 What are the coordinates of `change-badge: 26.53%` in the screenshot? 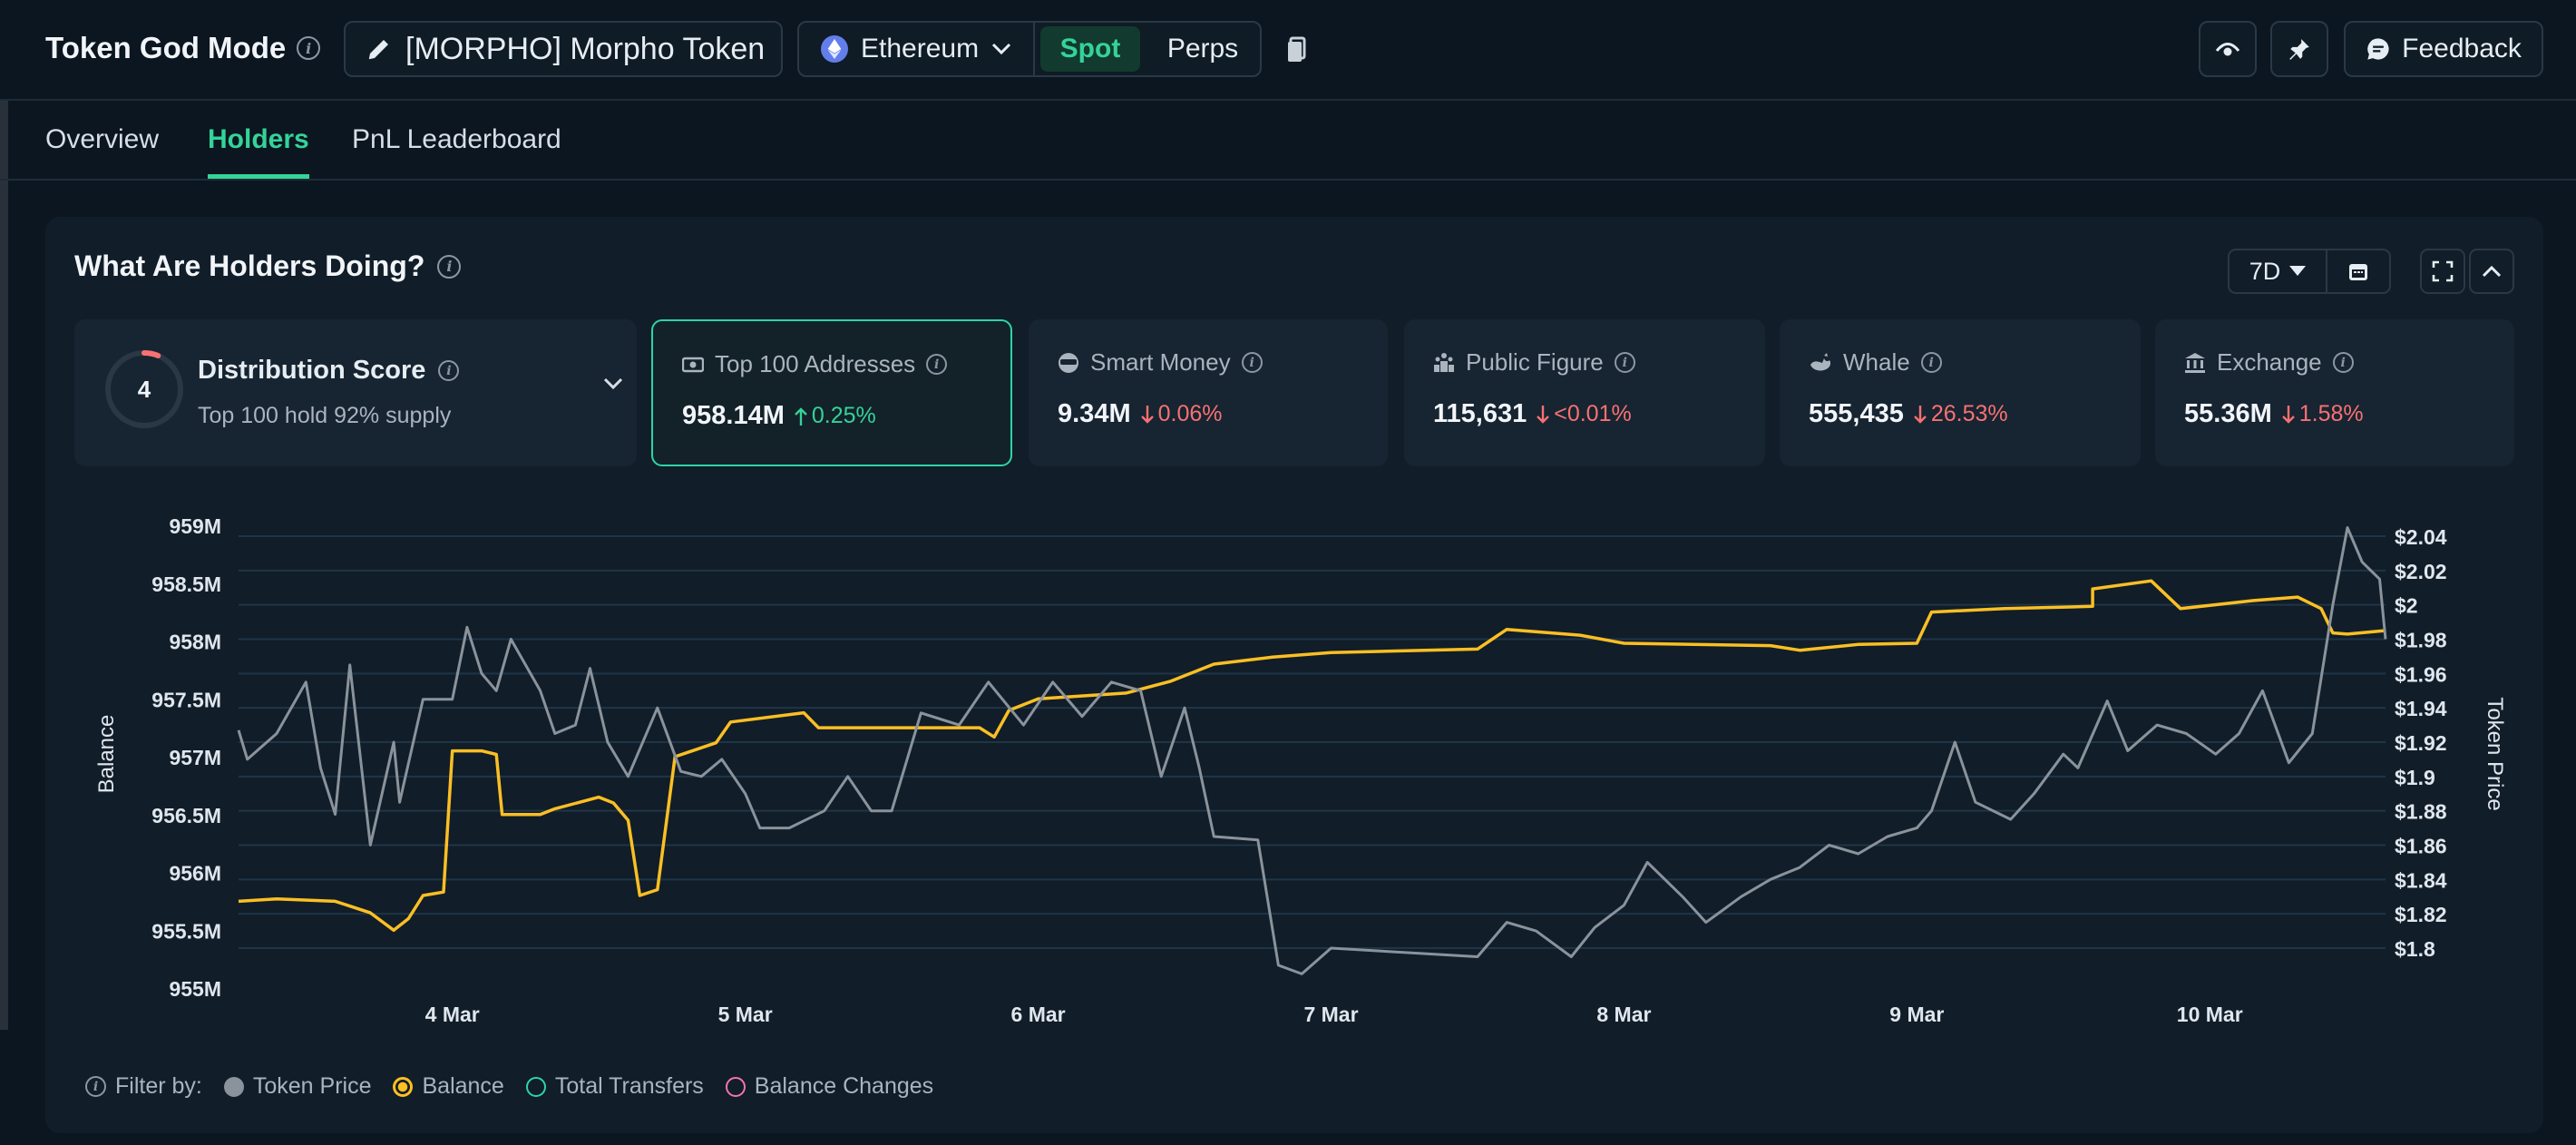 It's located at (1960, 414).